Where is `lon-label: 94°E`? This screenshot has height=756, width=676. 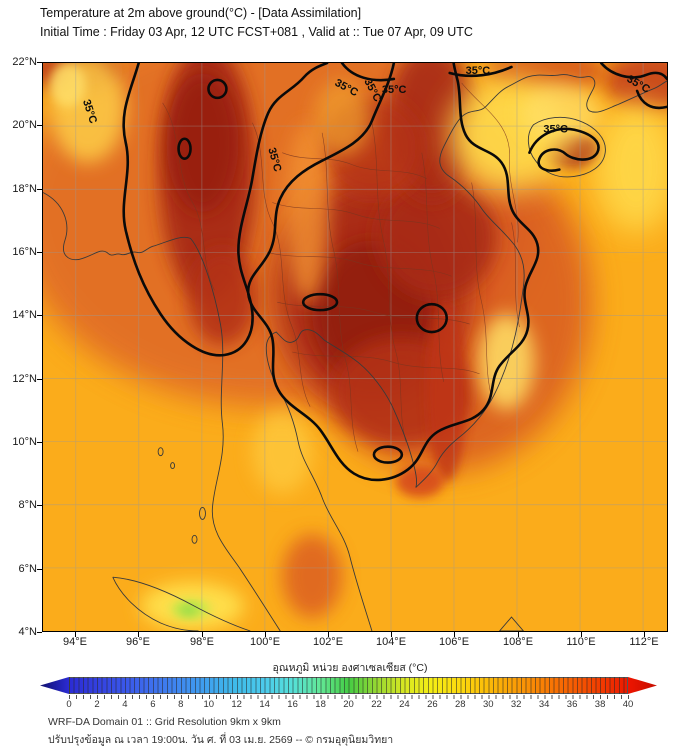
lon-label: 94°E is located at coordinates (75, 642).